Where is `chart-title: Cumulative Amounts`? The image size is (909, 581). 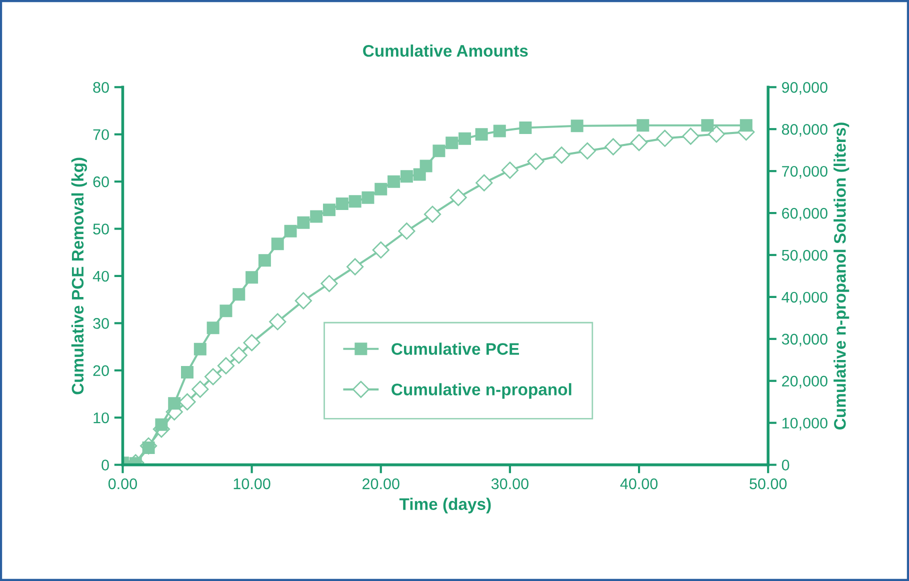
chart-title: Cumulative Amounts is located at coordinates (445, 50).